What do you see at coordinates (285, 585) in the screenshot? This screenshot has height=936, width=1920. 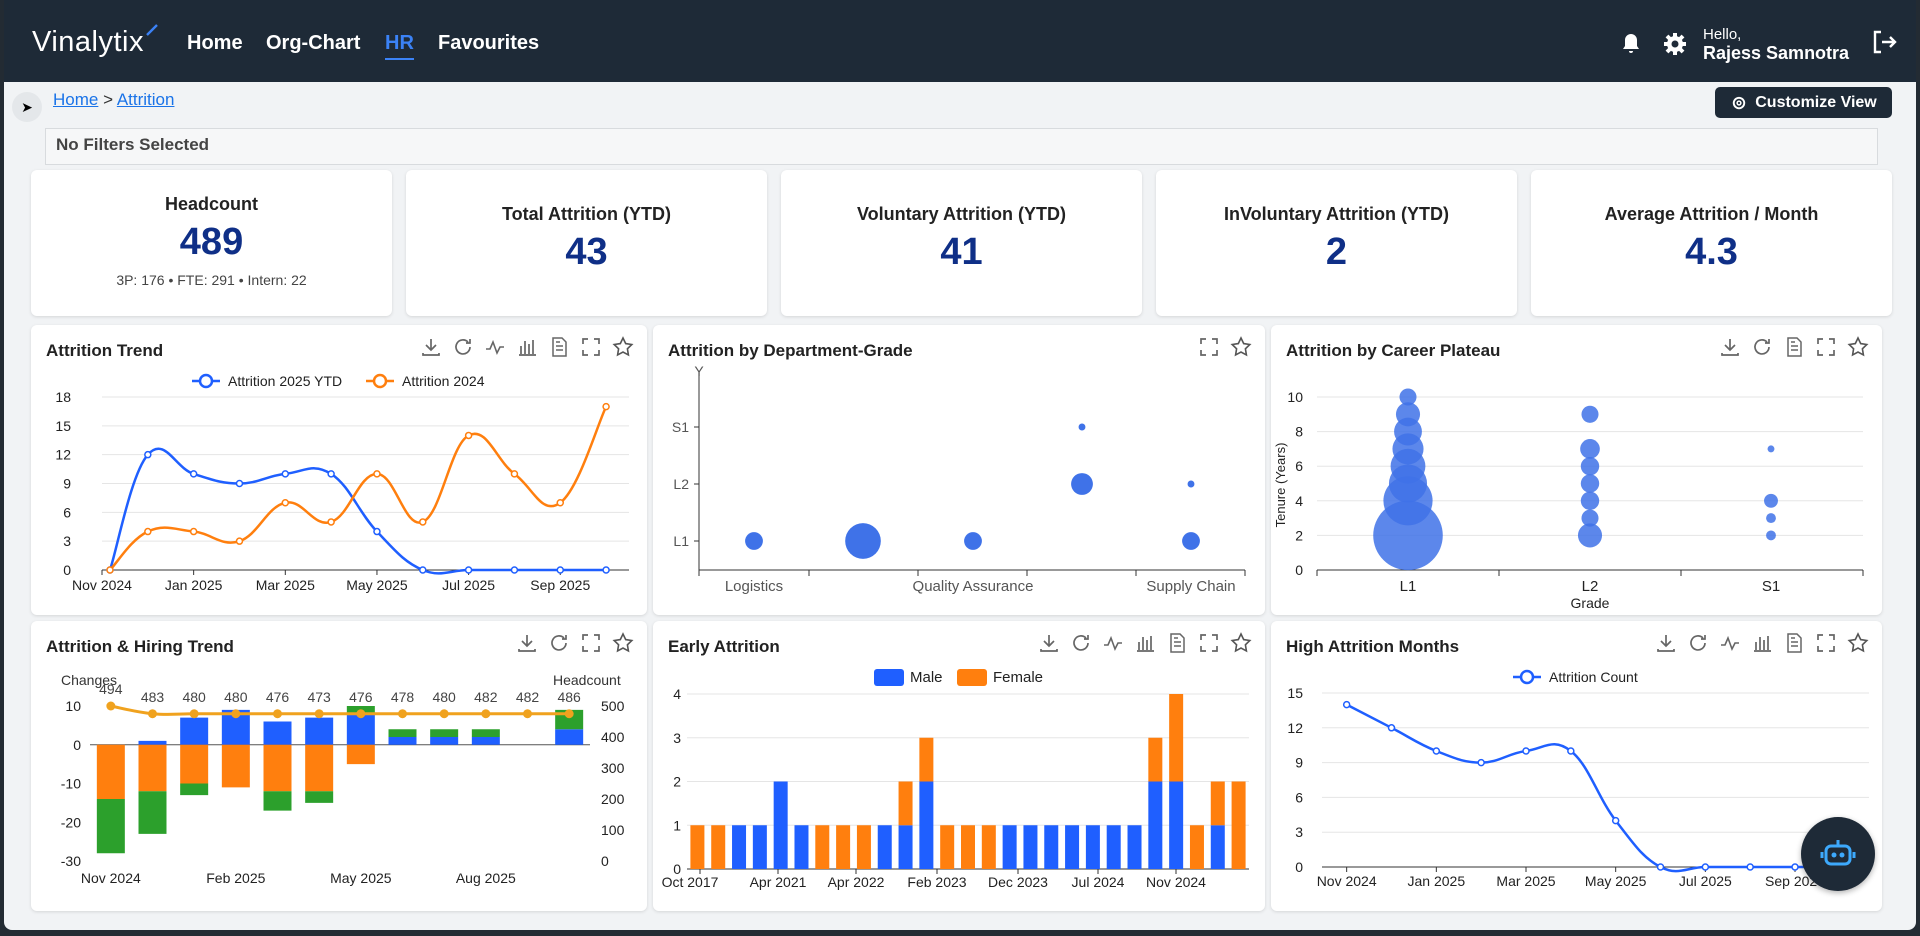 I see `x-tick-label: Mar 2025` at bounding box center [285, 585].